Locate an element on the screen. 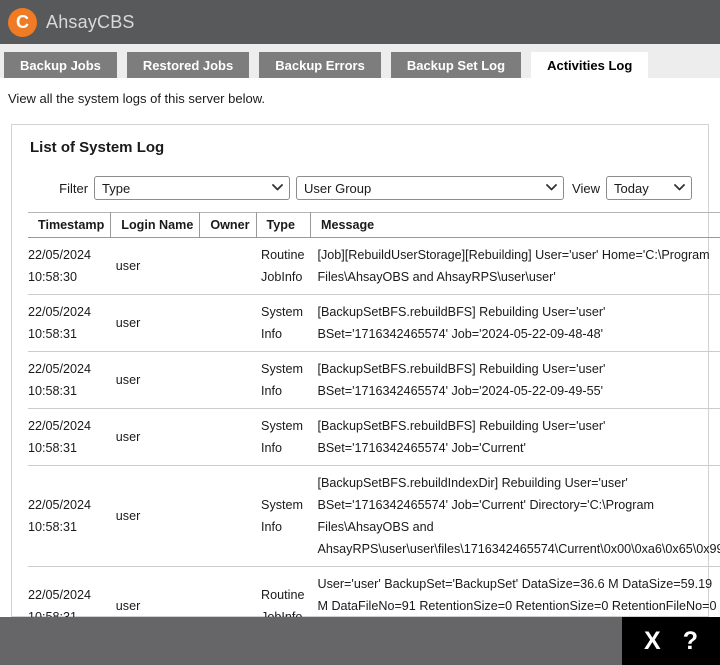  user-group-filter-wrap: User Group is located at coordinates (430, 188).